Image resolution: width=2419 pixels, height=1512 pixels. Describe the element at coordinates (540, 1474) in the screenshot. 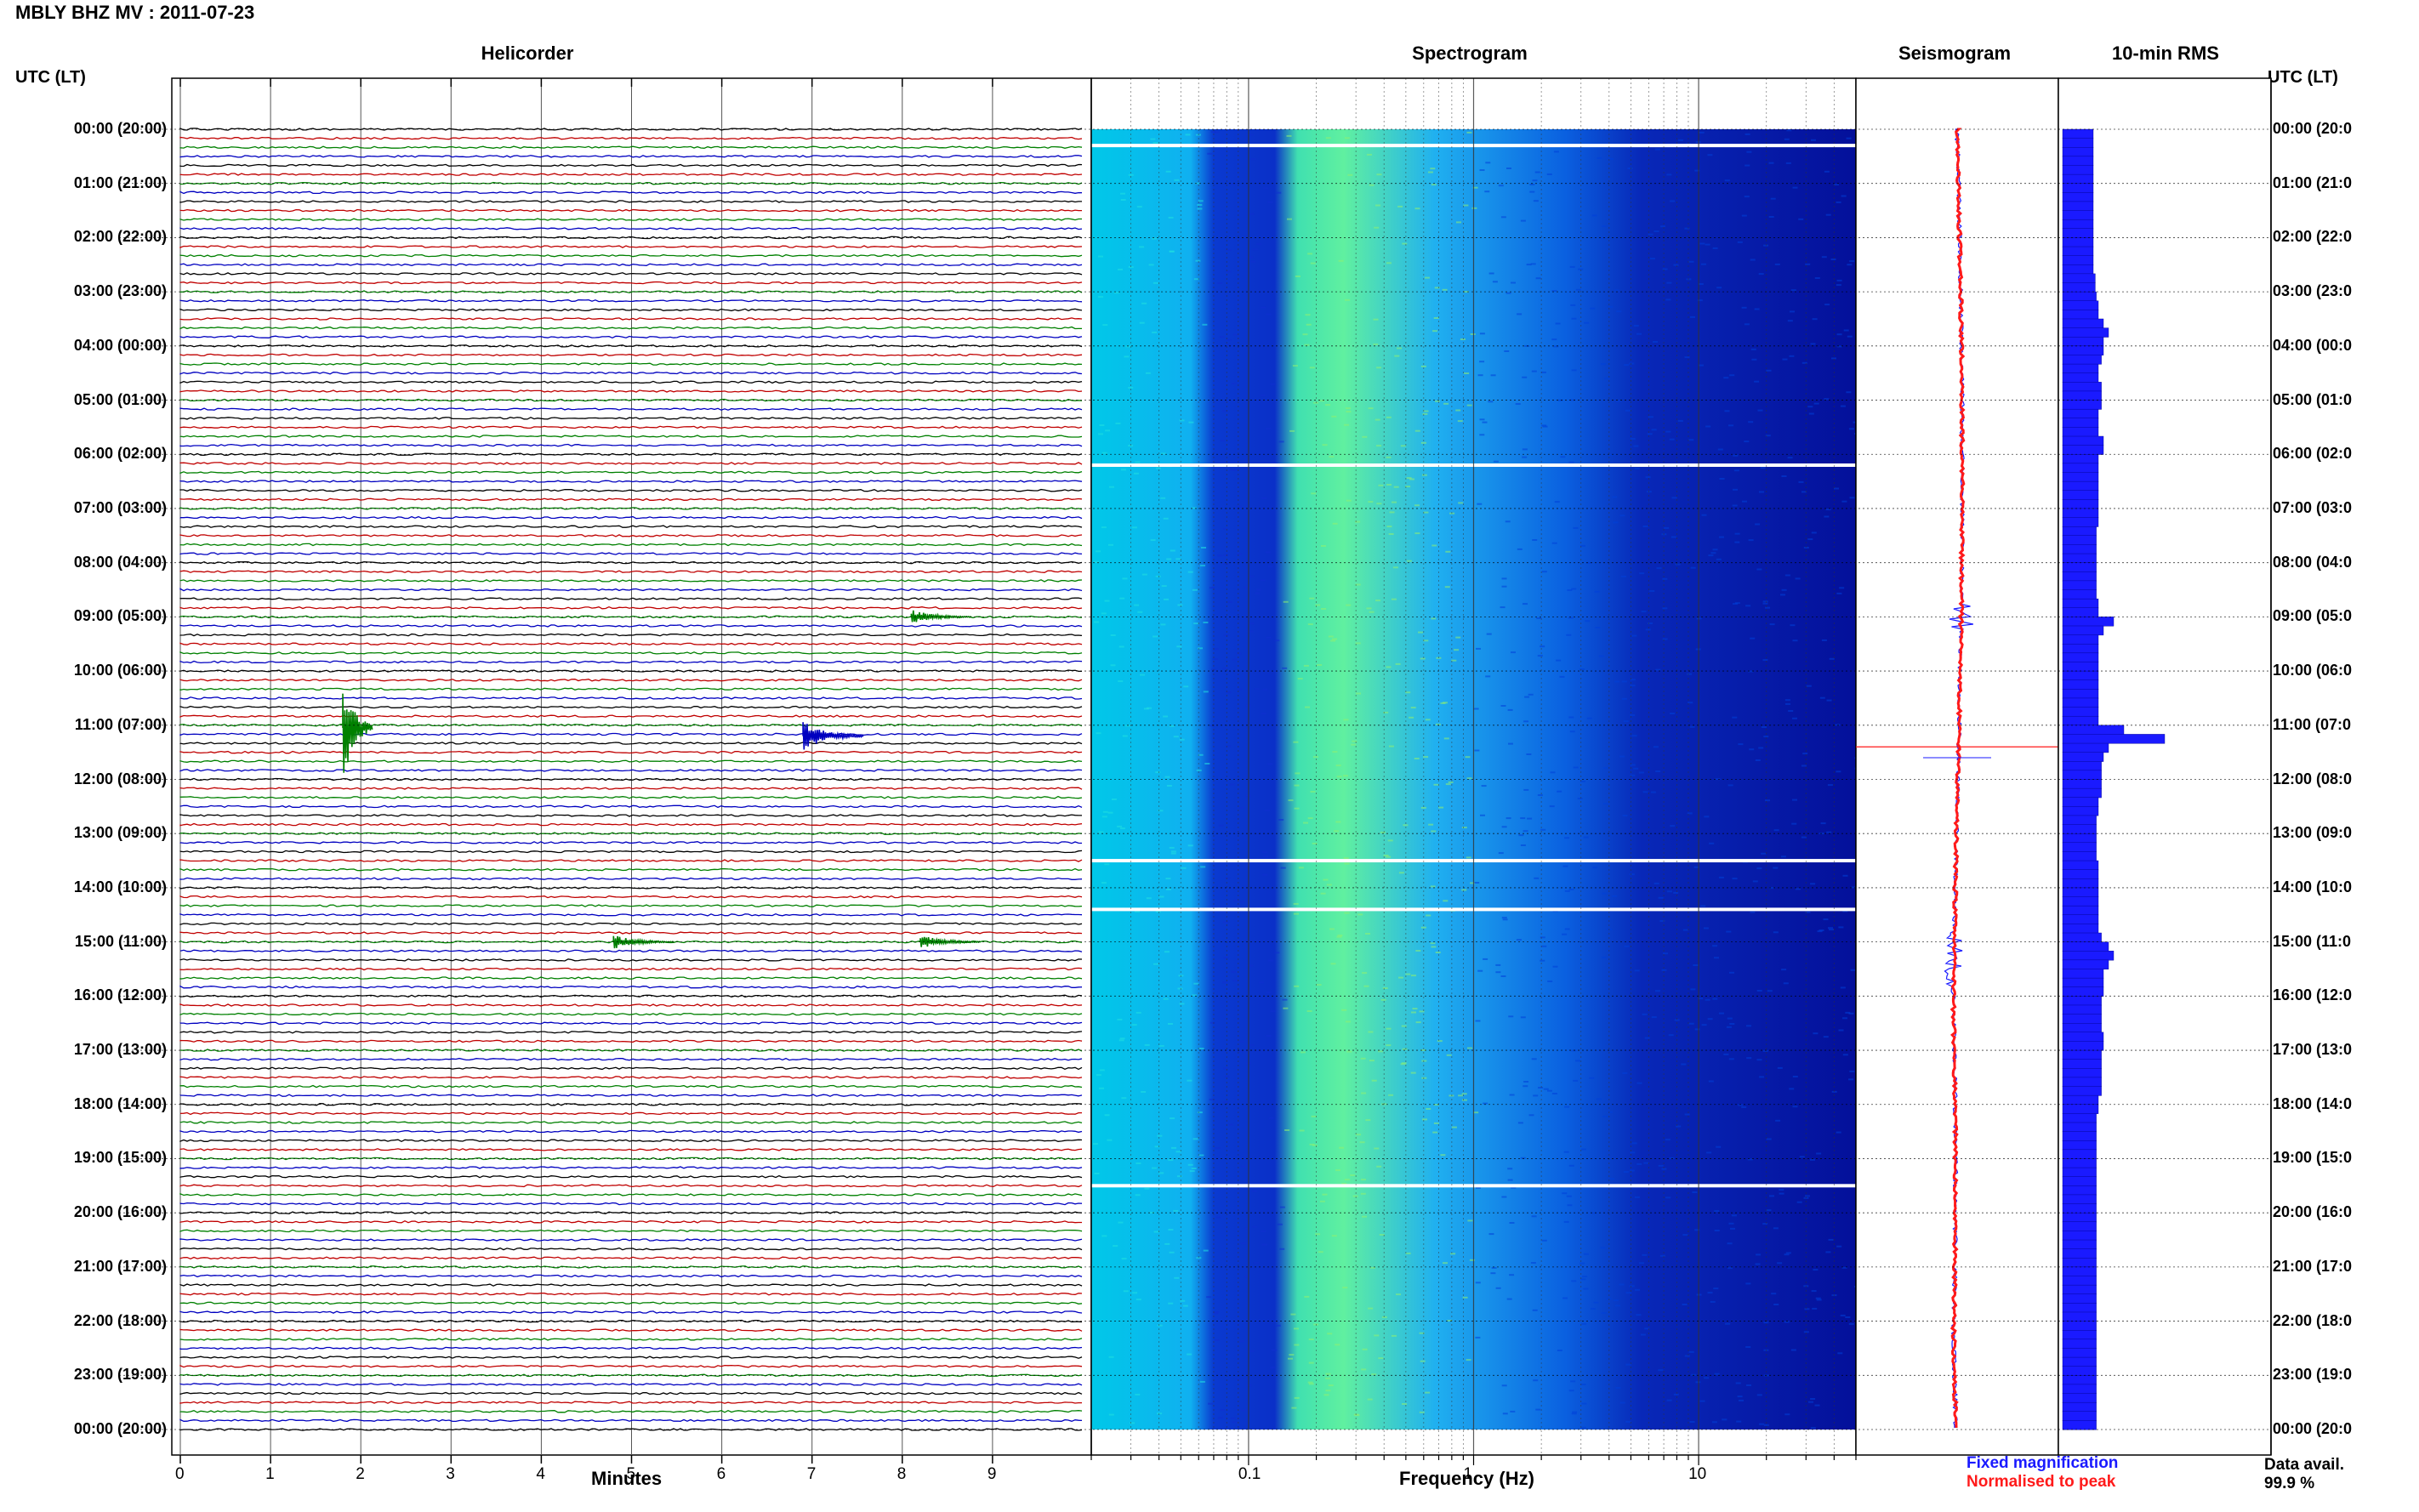

I see `helicorder-tick-label: 4` at that location.